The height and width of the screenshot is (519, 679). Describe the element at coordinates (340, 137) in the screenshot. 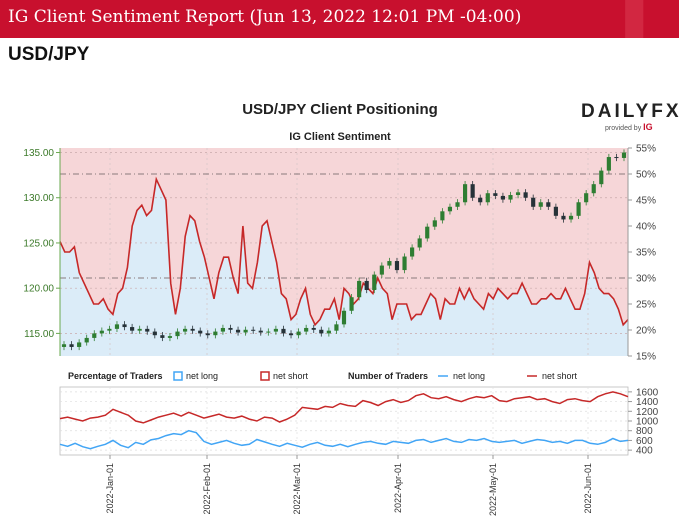

I see `chart-subtitle: IG Client Sentiment` at that location.